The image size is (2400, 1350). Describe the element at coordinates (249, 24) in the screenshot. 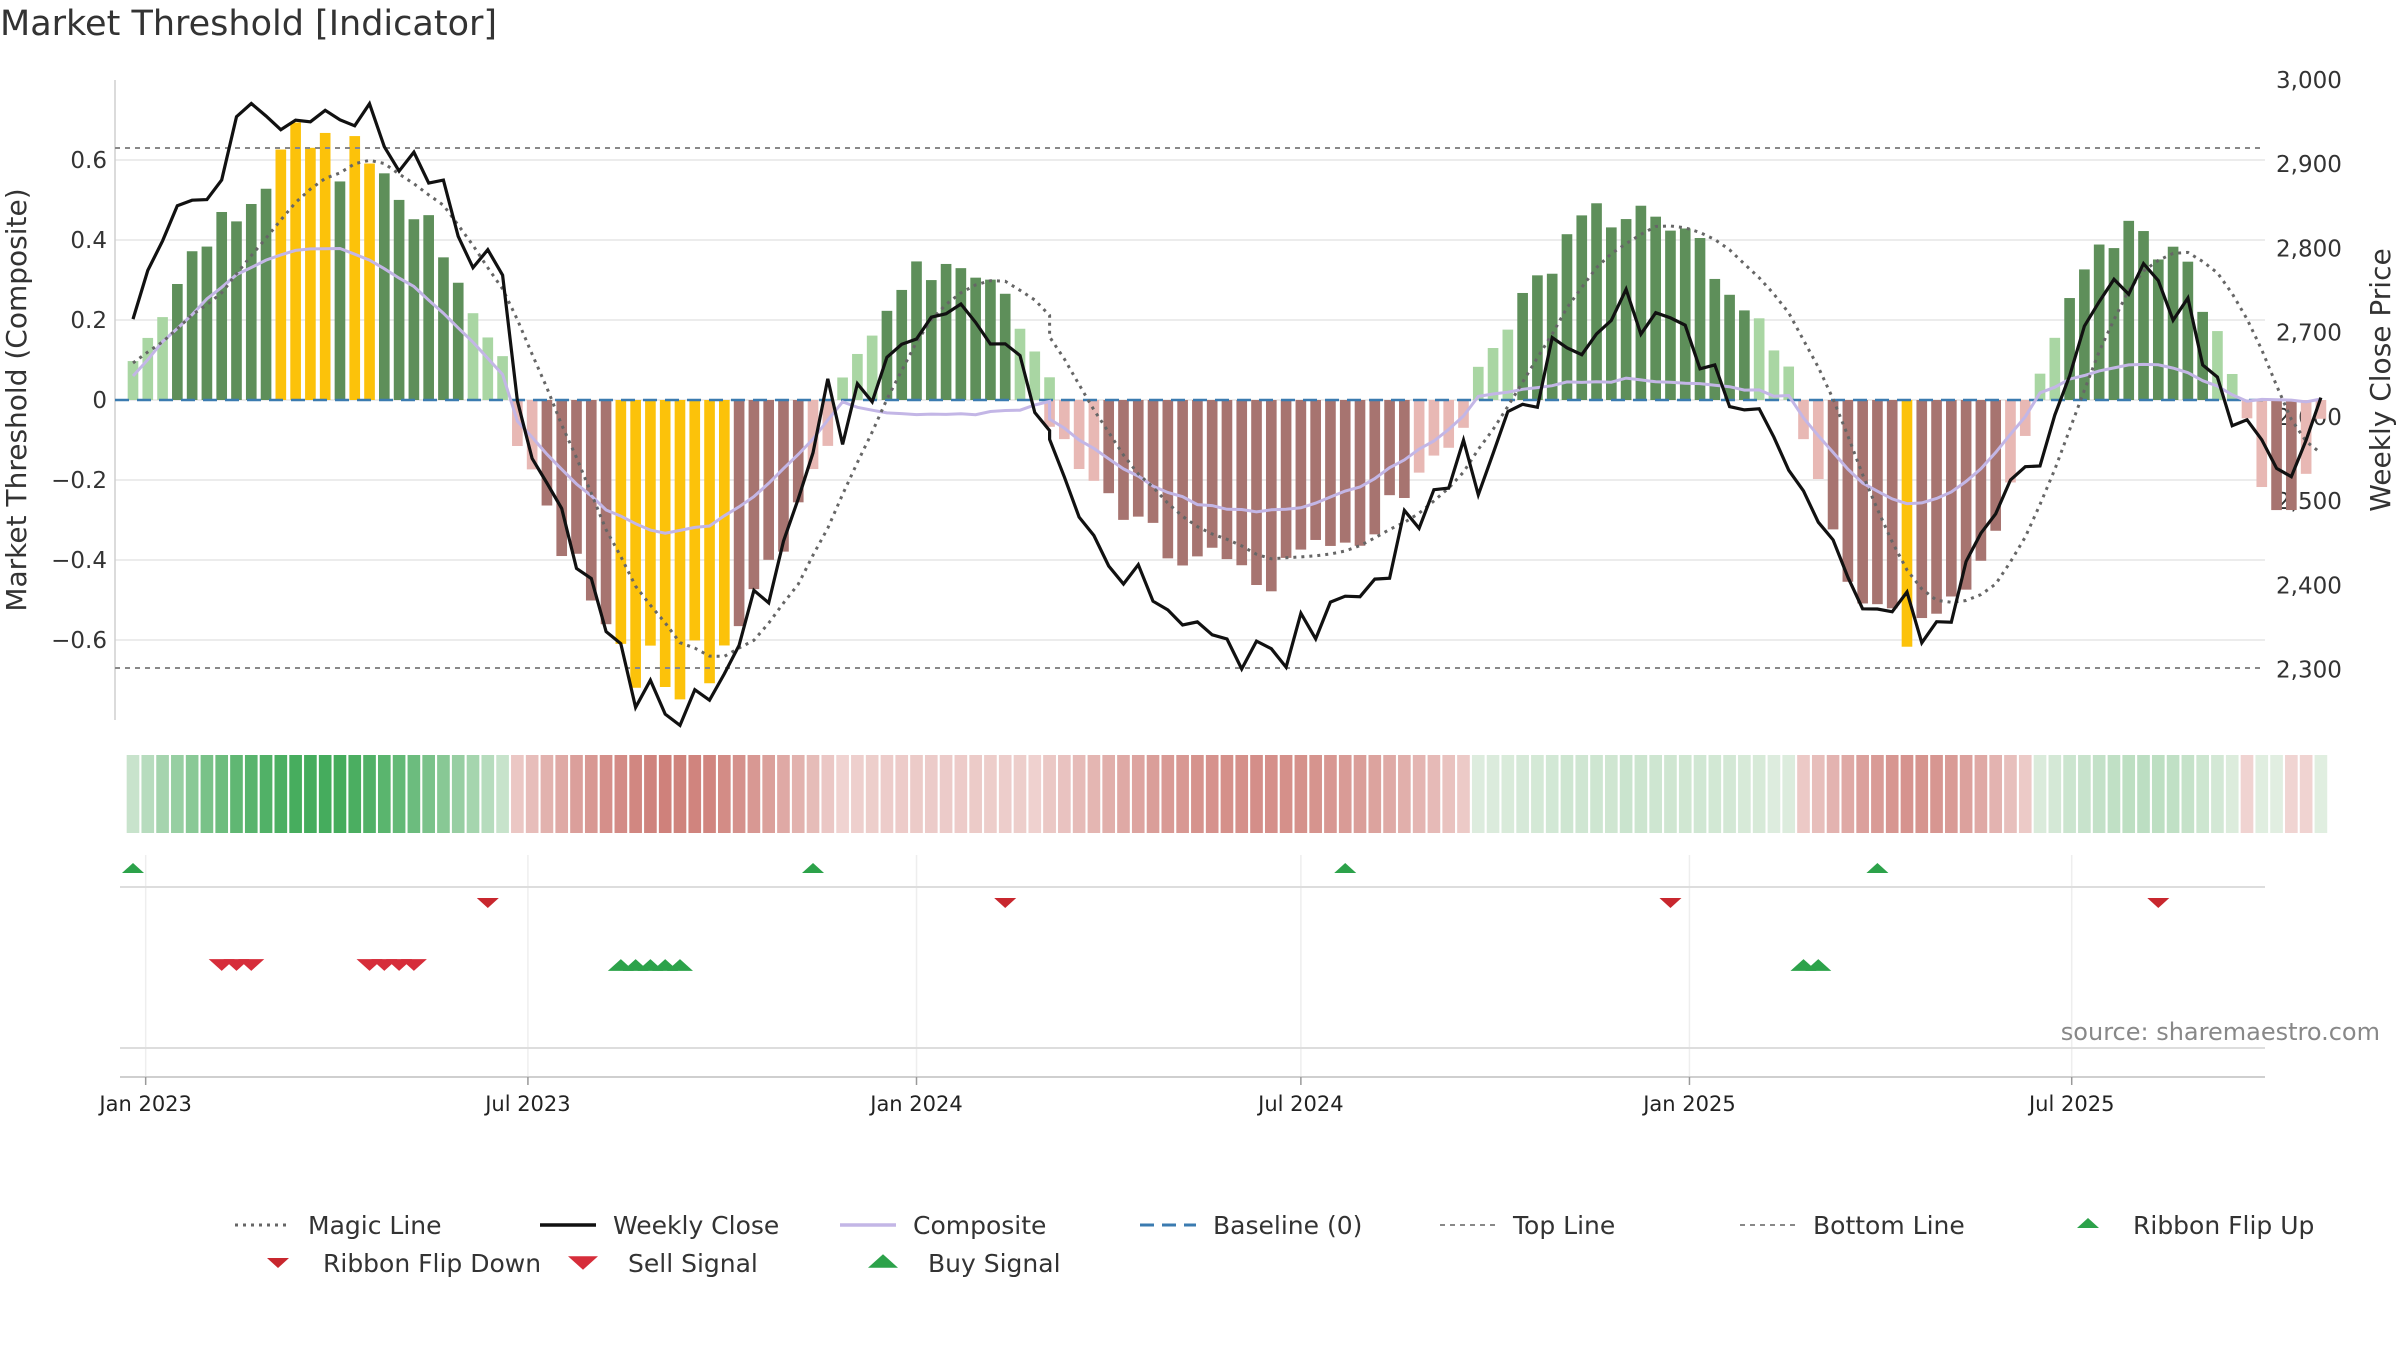

I see `page-title: Market Threshold [Indicator]` at that location.